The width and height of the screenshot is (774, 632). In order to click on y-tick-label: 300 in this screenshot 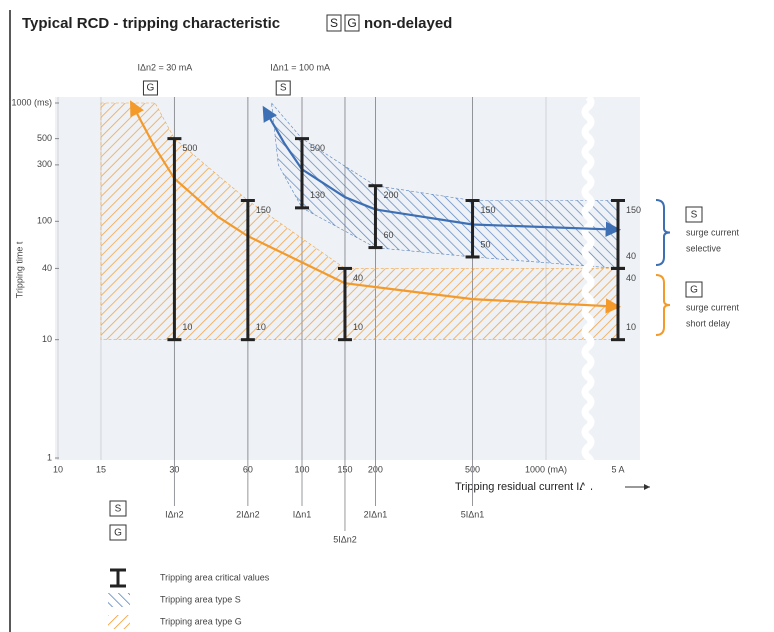, I will do `click(44, 164)`.